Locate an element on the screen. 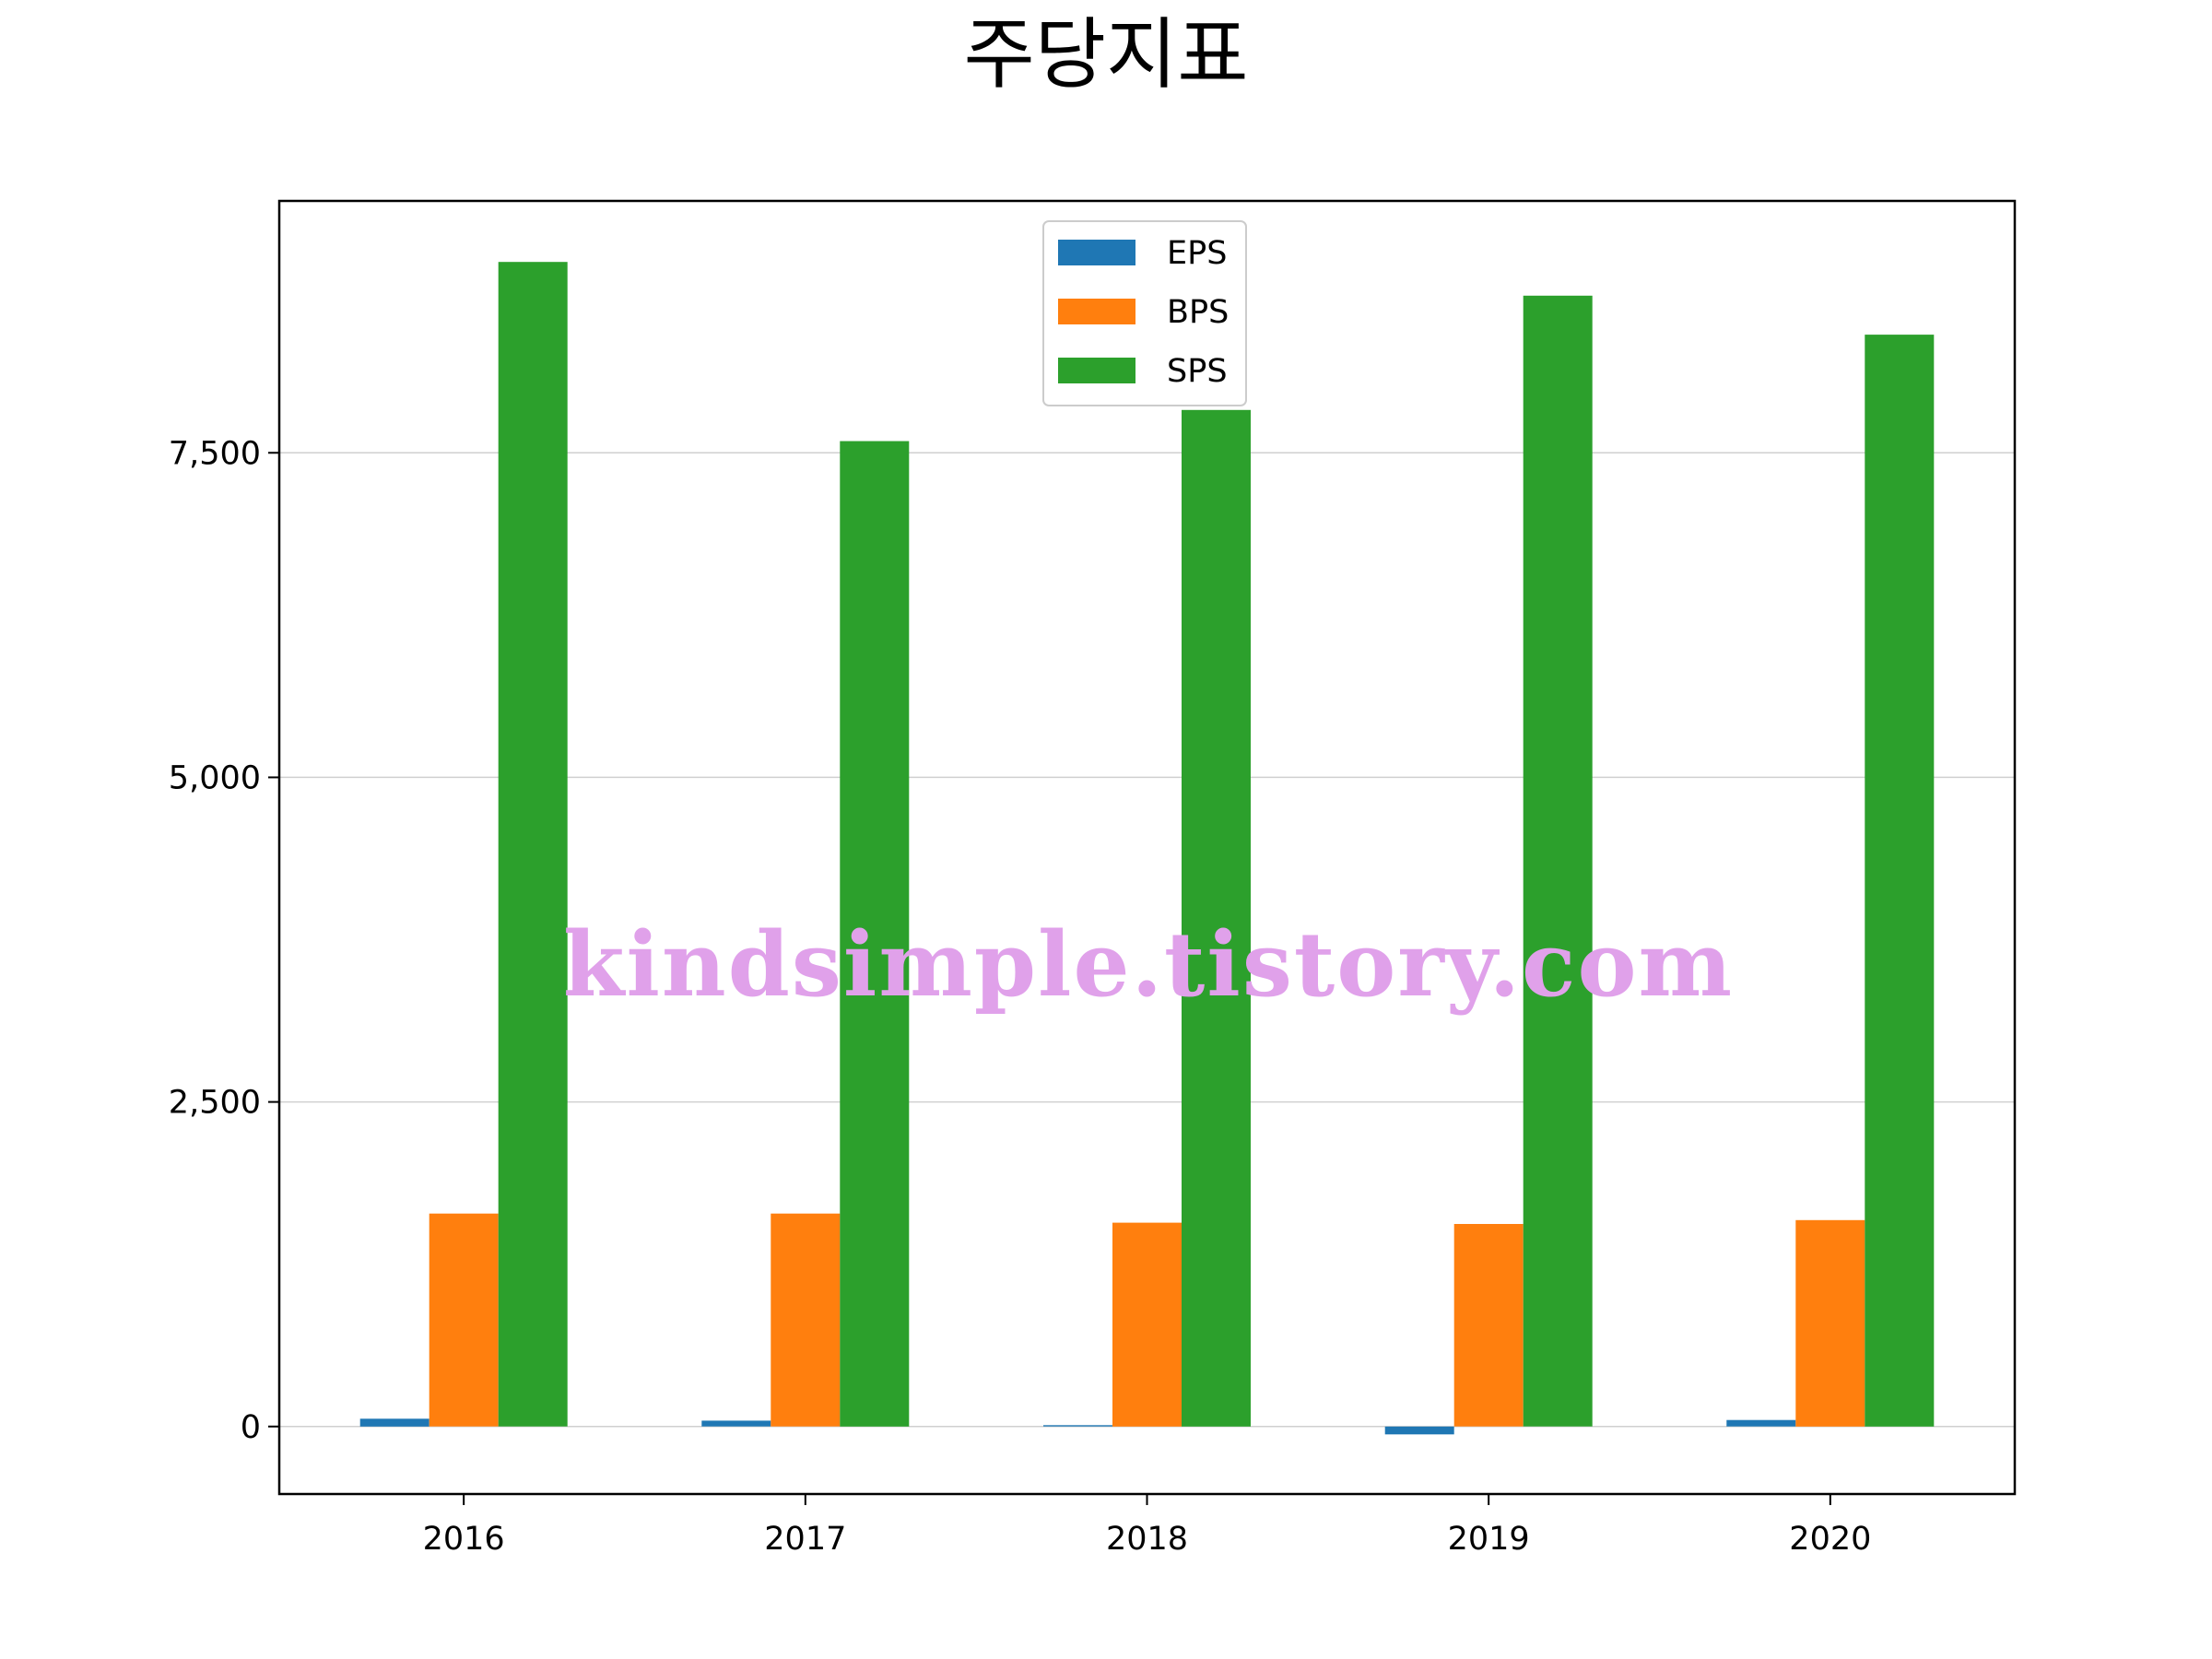 Image resolution: width=2212 pixels, height=1659 pixels. bar-eps-2017 is located at coordinates (736, 1423).